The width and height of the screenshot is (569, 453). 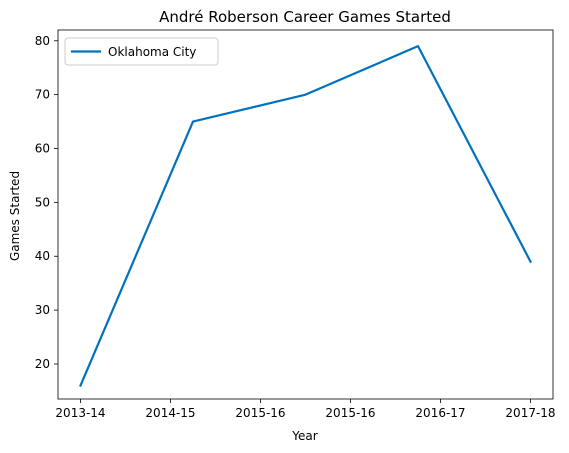 I want to click on legend: Oklahoma City, so click(x=141, y=51).